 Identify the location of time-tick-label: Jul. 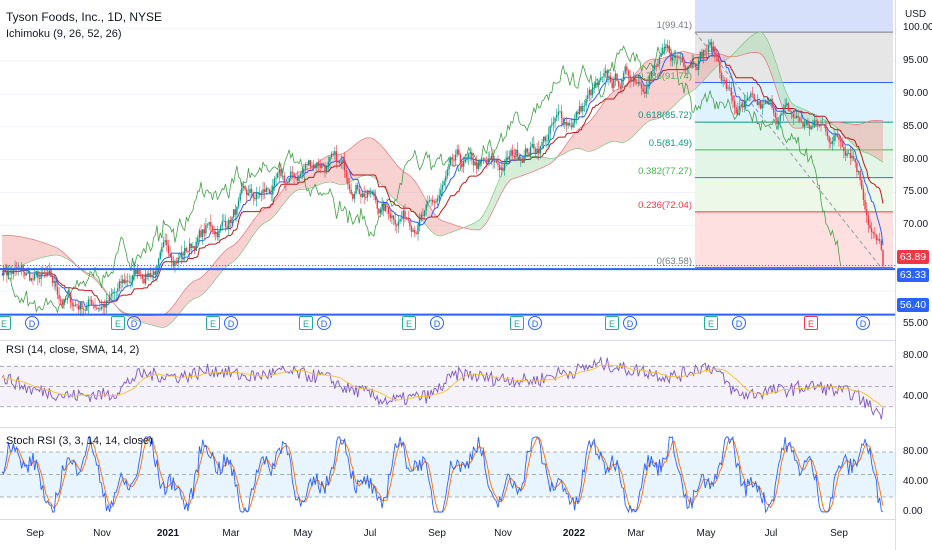
(370, 533).